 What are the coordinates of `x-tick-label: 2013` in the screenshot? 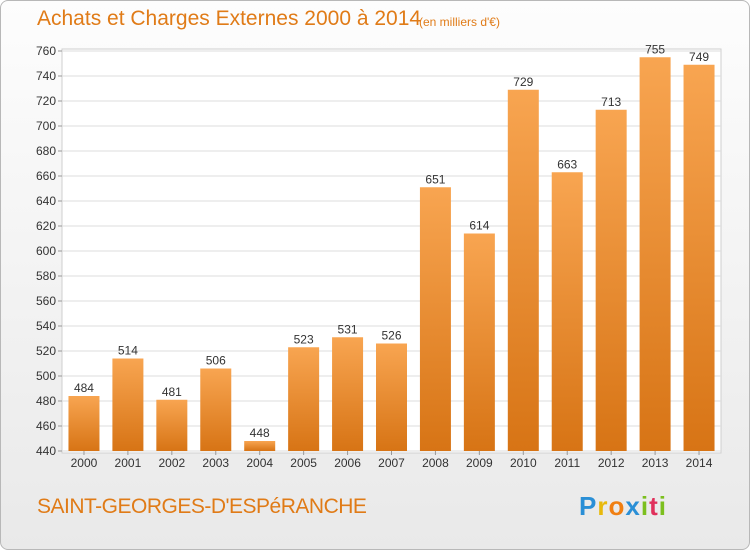 It's located at (655, 463).